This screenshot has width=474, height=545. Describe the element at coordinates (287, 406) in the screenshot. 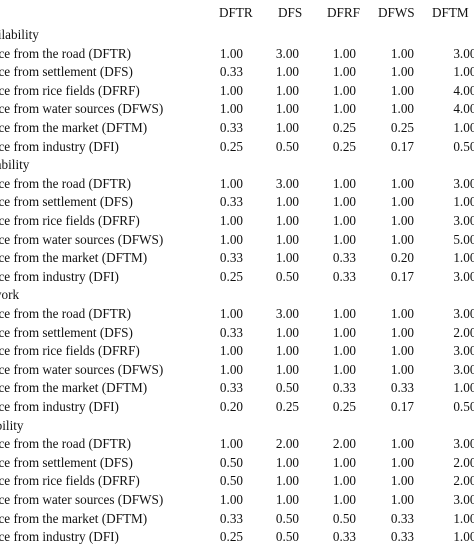

I see `cell-dfs: 0.25` at that location.